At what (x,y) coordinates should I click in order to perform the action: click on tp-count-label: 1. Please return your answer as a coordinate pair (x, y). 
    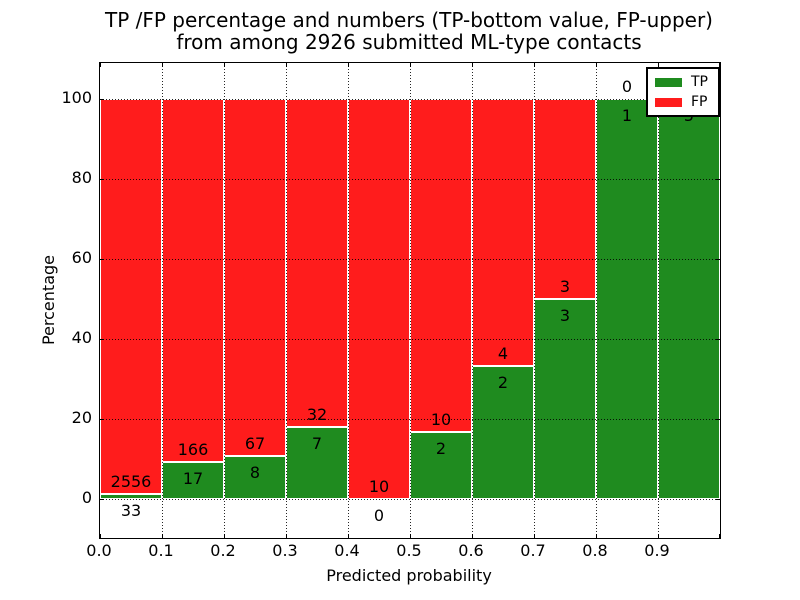
    Looking at the image, I should click on (627, 115).